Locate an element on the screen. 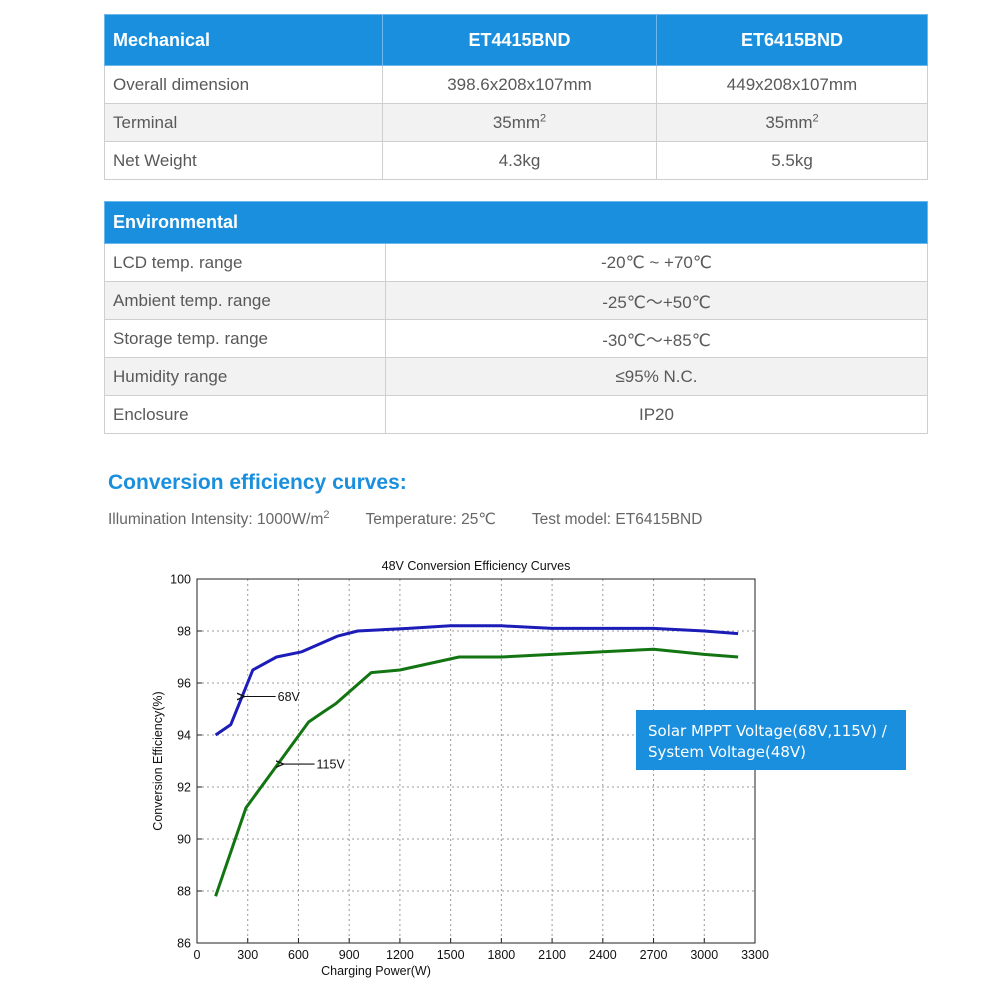 The width and height of the screenshot is (1000, 993). y-tick-label: 98 is located at coordinates (184, 632).